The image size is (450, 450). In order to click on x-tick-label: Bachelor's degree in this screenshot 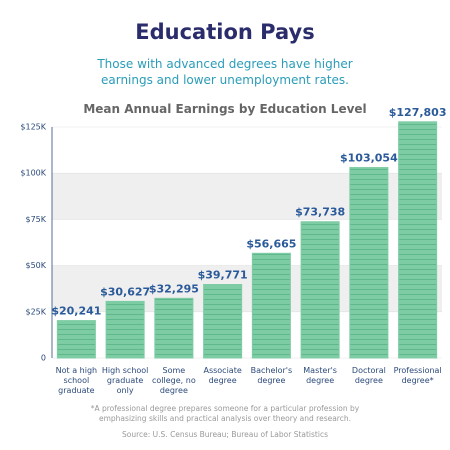, I will do `click(271, 375)`.